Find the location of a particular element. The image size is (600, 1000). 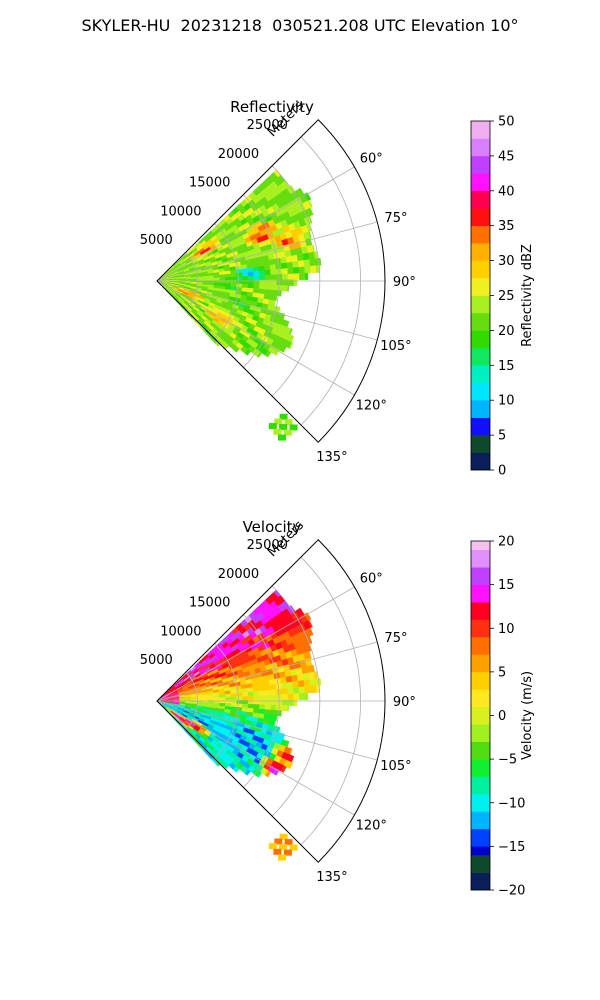

colorbar-tick-label: 25 is located at coordinates (506, 296).